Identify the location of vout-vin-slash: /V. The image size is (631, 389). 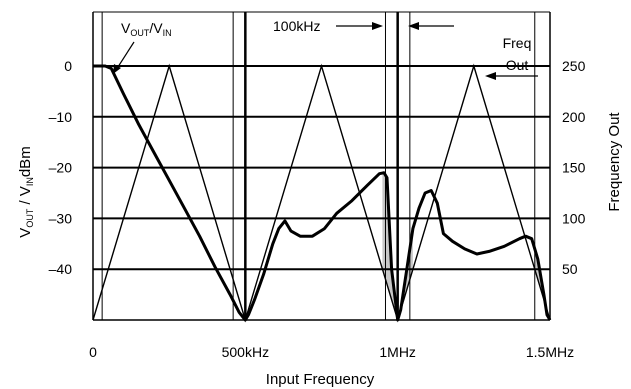
(156, 28).